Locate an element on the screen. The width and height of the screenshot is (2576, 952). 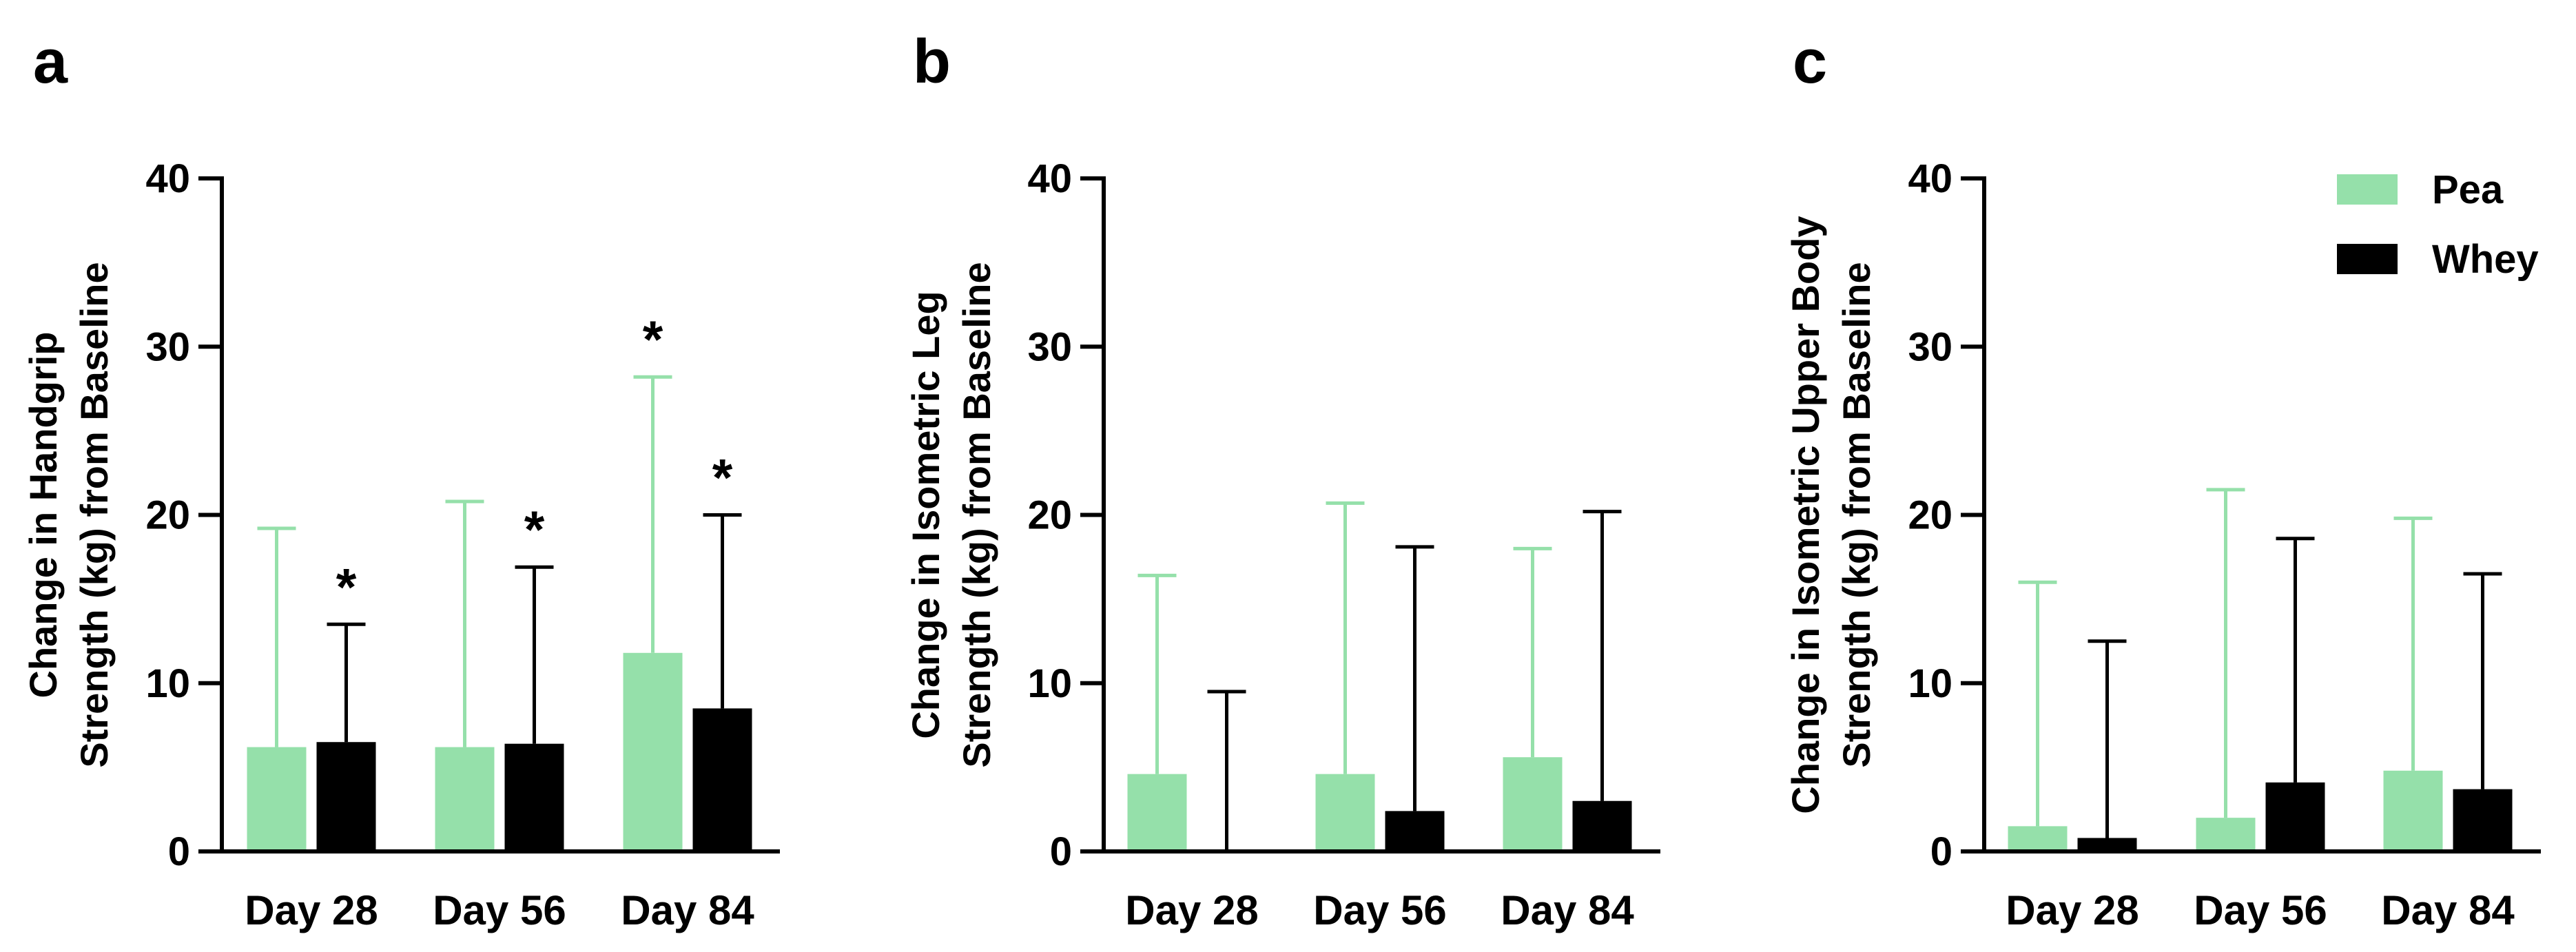
legend-swatch-pea is located at coordinates (2367, 189).